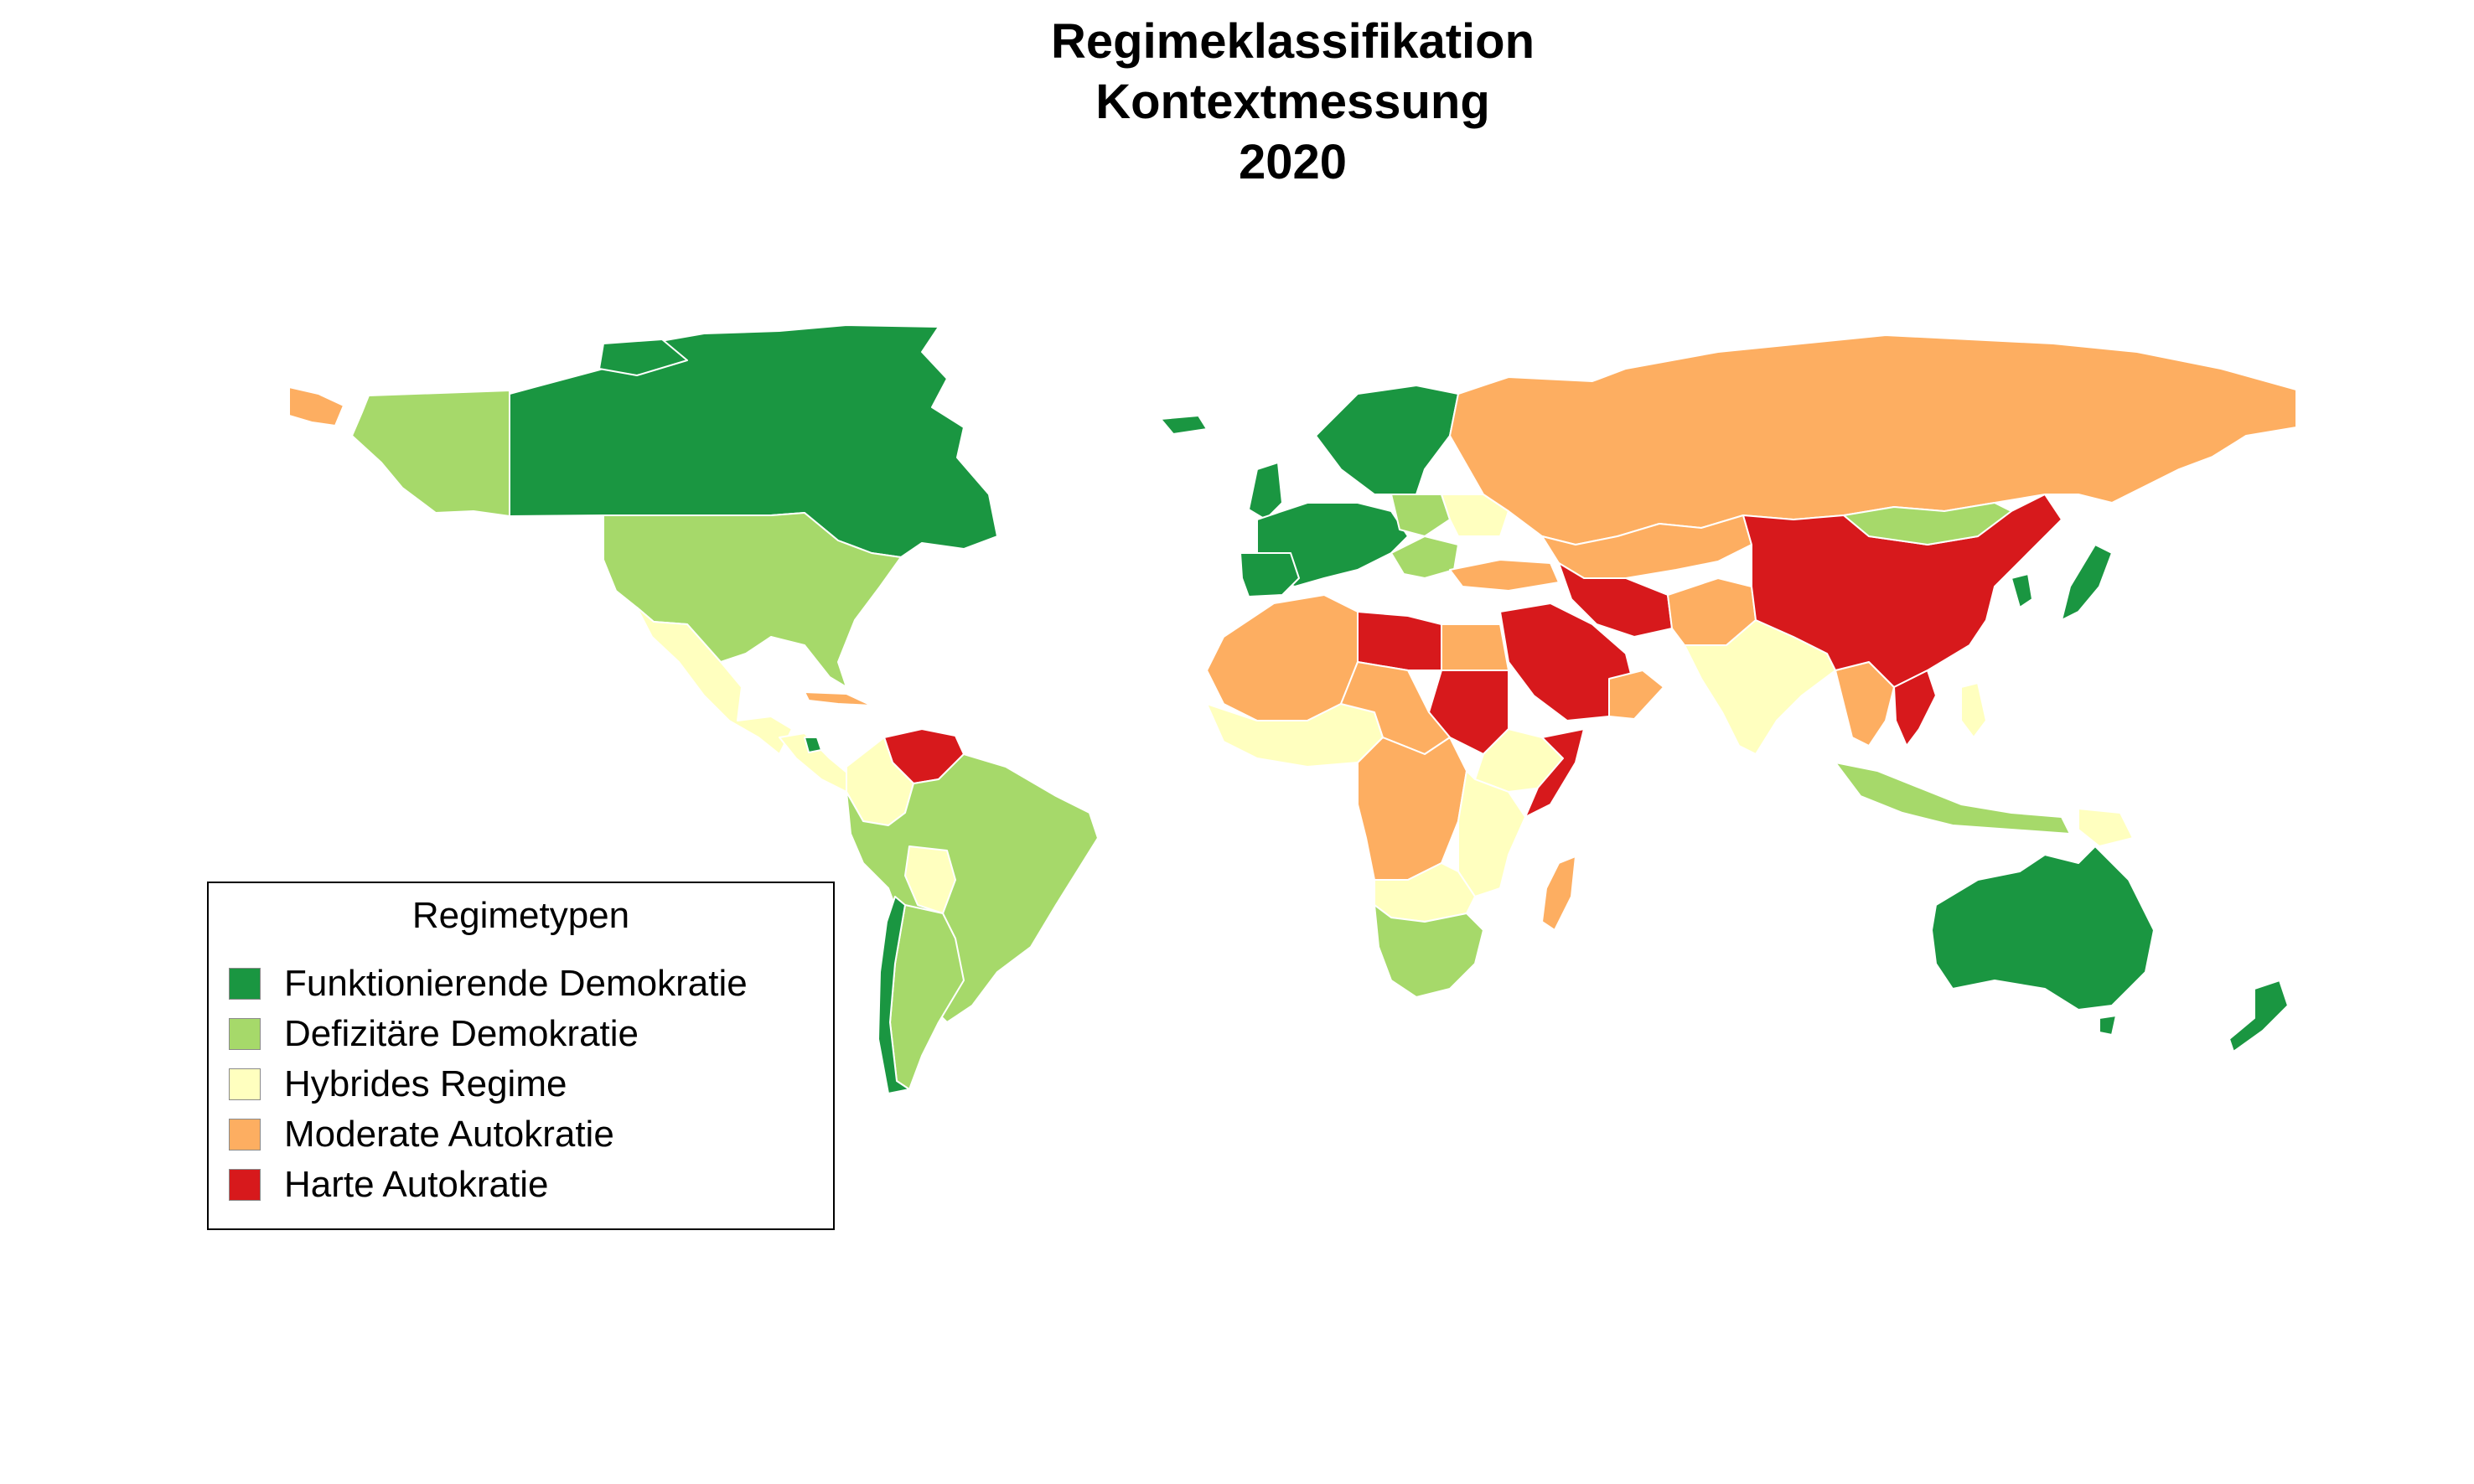 The width and height of the screenshot is (2474, 1484). What do you see at coordinates (1915, 709) in the screenshot?
I see `region-vietnam-laos` at bounding box center [1915, 709].